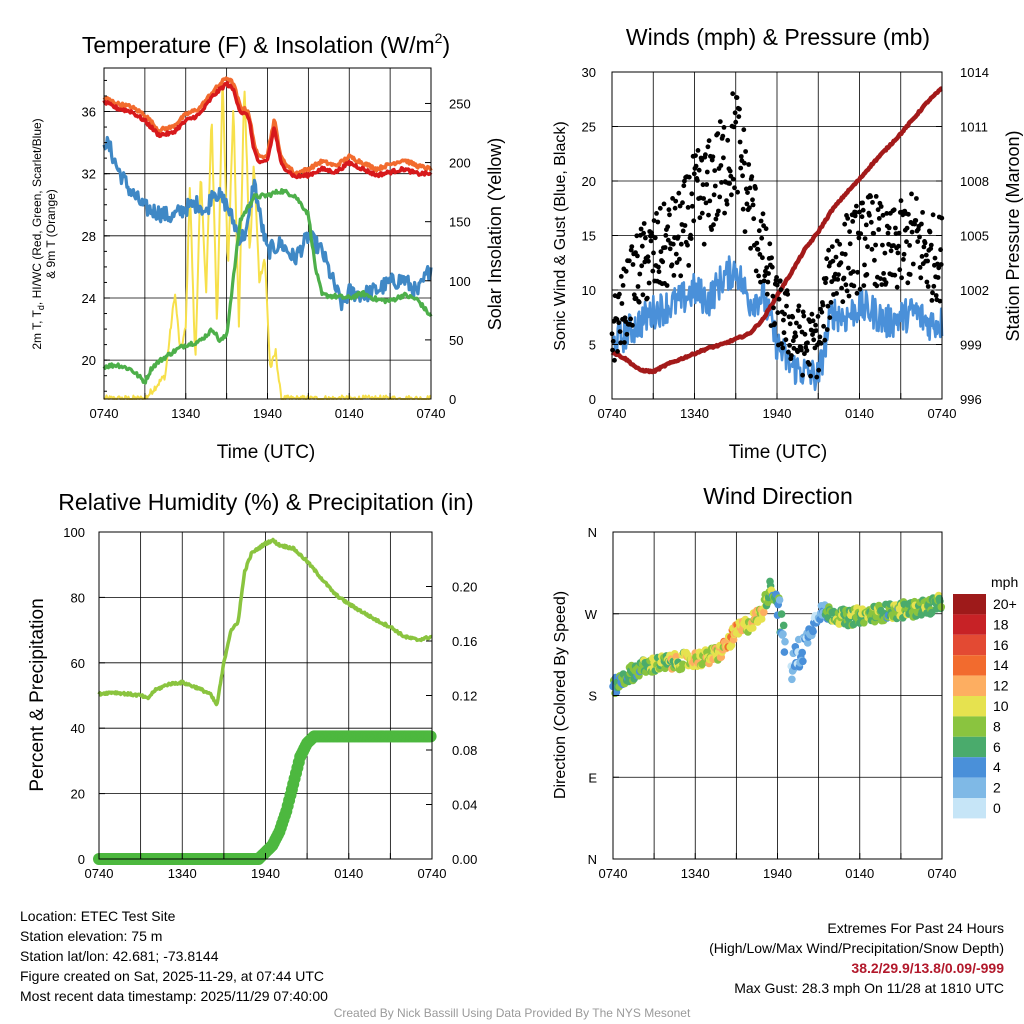 Image resolution: width=1024 pixels, height=1024 pixels. Describe the element at coordinates (78, 728) in the screenshot. I see `rh-left-tick-label: 40` at that location.